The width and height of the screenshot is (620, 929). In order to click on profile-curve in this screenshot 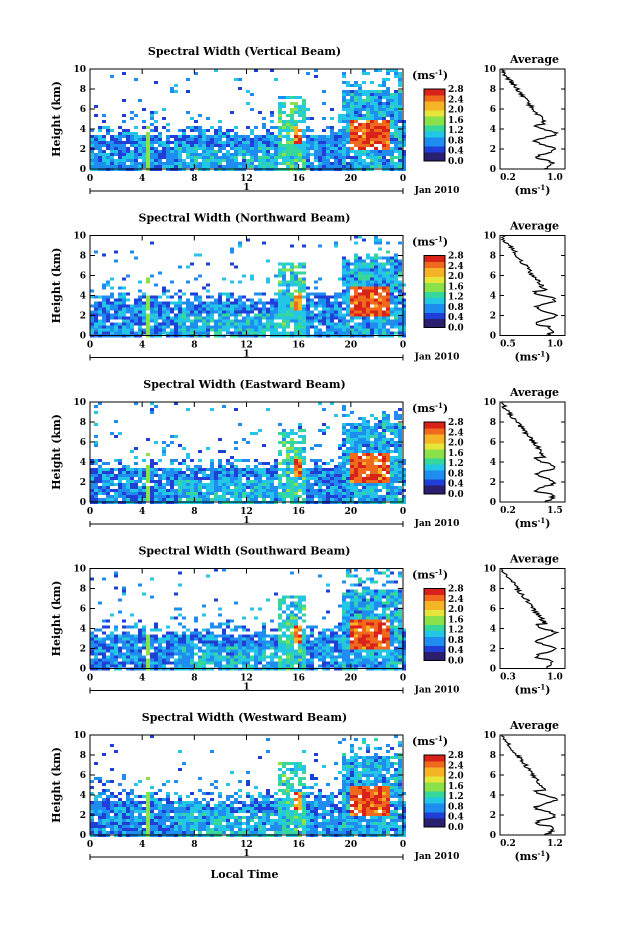, I will do `click(529, 285)`.